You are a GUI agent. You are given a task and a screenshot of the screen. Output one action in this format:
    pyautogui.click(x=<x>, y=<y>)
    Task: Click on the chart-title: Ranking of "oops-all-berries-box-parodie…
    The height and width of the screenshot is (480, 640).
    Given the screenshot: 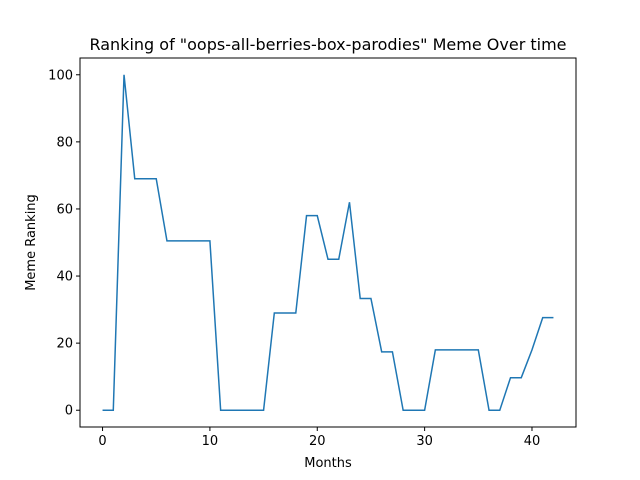 What is the action you would take?
    pyautogui.click(x=327, y=44)
    